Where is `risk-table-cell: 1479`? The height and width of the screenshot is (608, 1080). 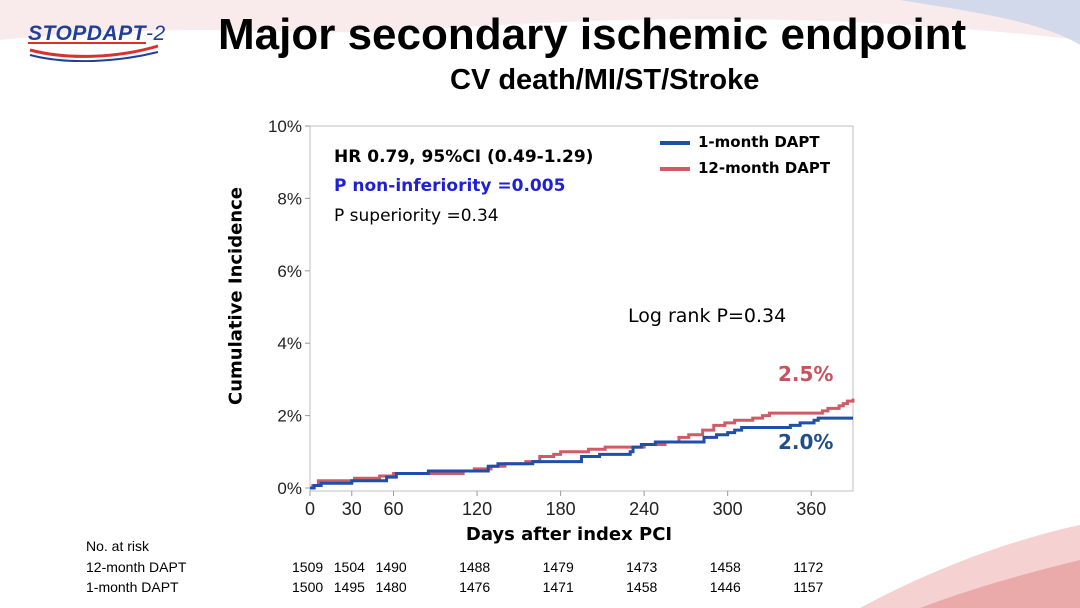
risk-table-cell: 1479 is located at coordinates (558, 567).